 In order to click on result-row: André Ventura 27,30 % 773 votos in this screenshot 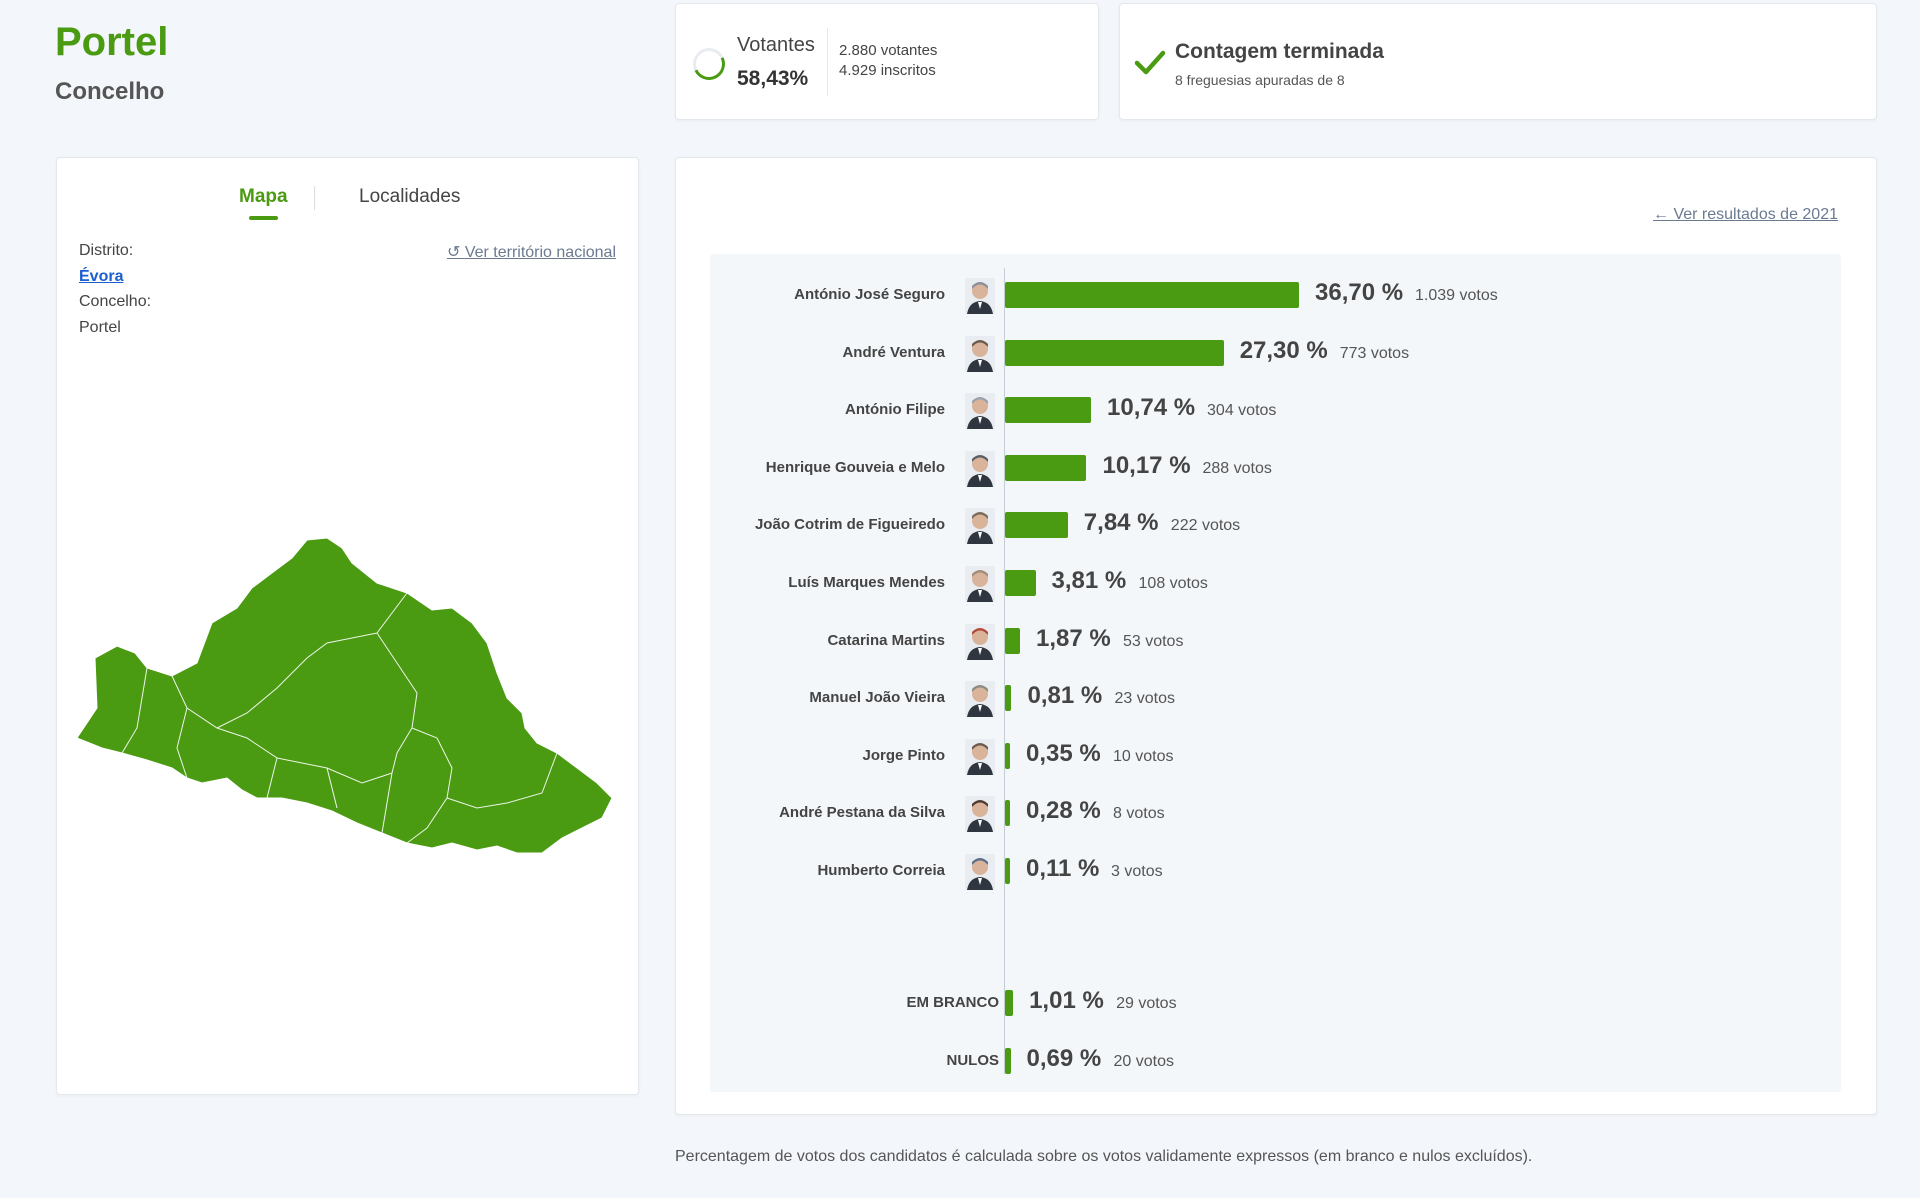, I will do `click(1275, 354)`.